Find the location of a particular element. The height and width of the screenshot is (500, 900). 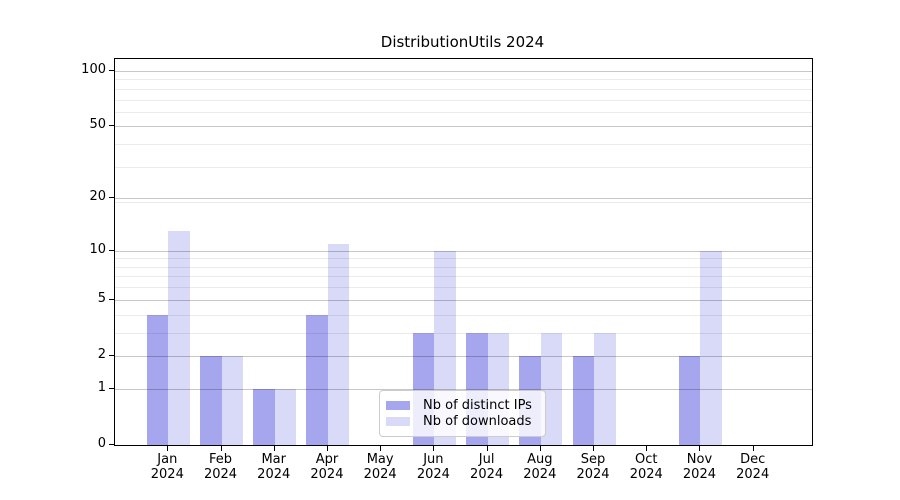

bar-downloads-nov is located at coordinates (711, 347).